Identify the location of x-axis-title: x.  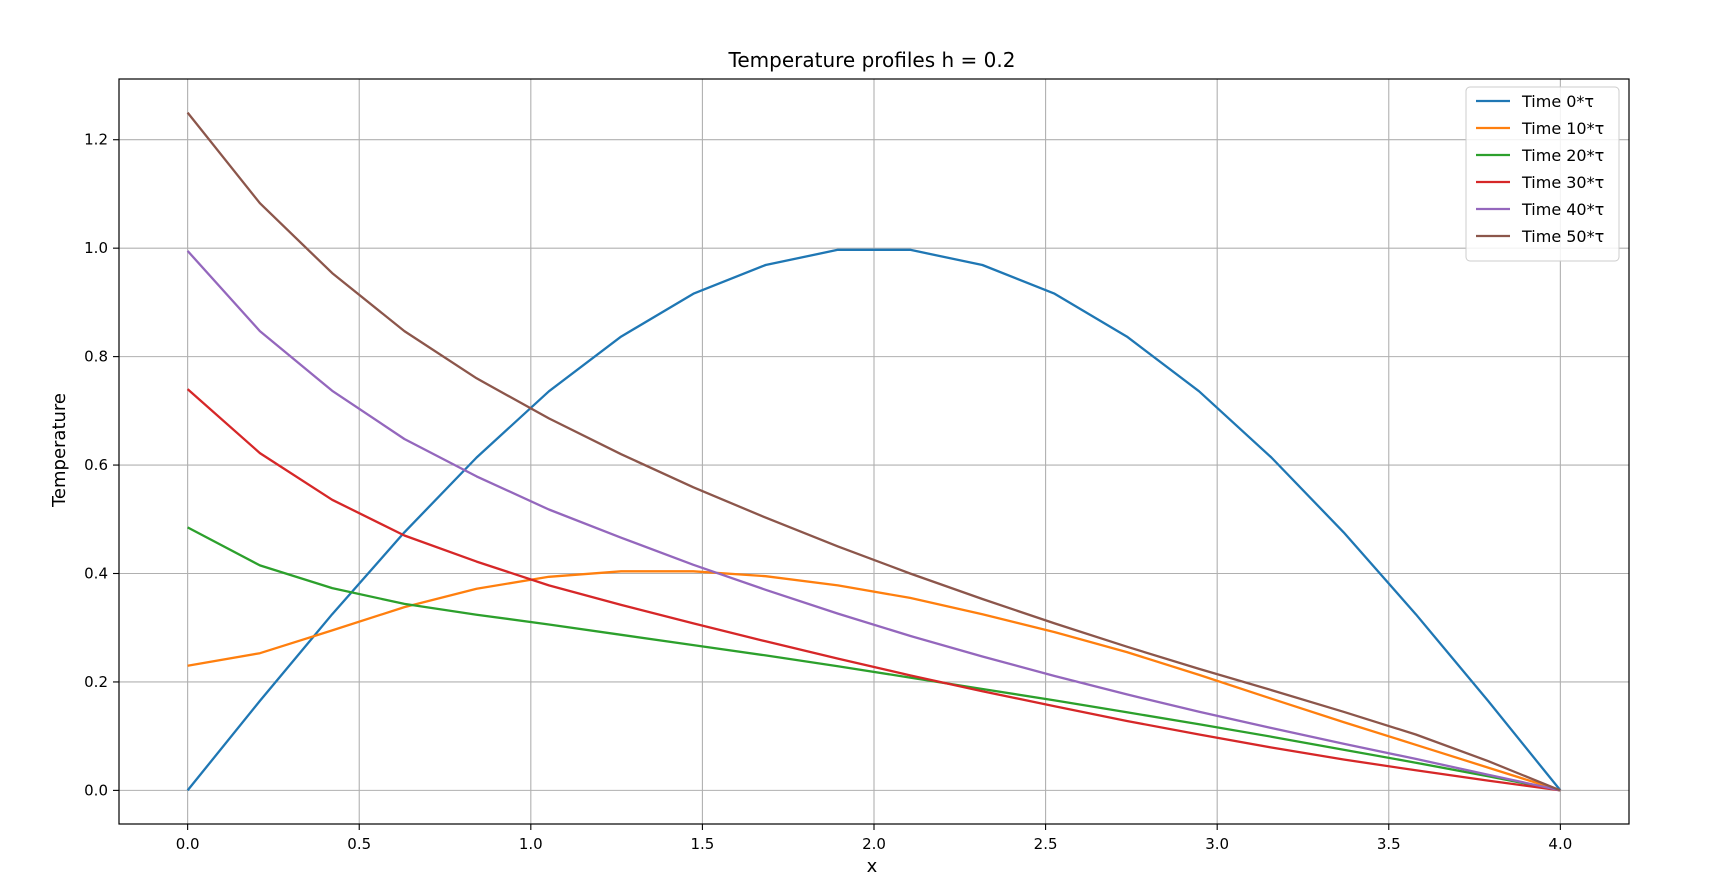
(872, 866).